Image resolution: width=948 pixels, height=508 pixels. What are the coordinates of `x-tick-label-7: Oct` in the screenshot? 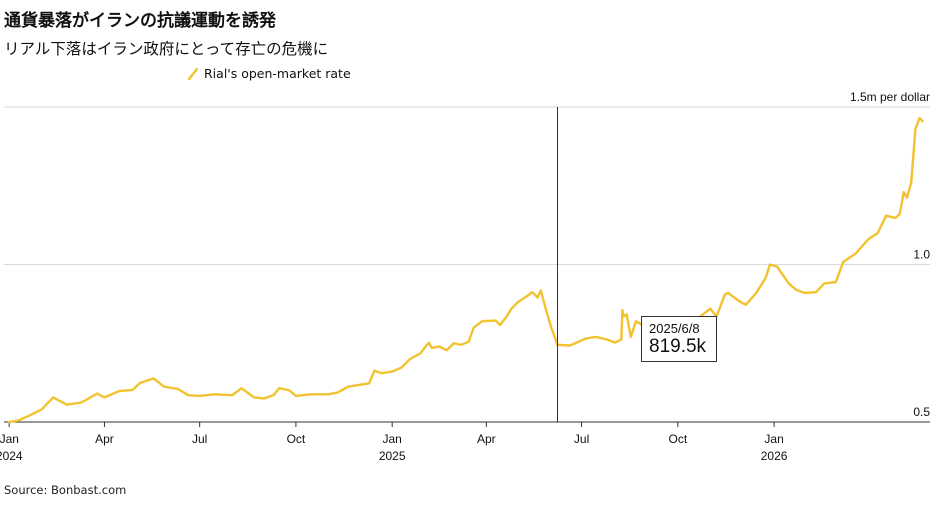 It's located at (677, 439).